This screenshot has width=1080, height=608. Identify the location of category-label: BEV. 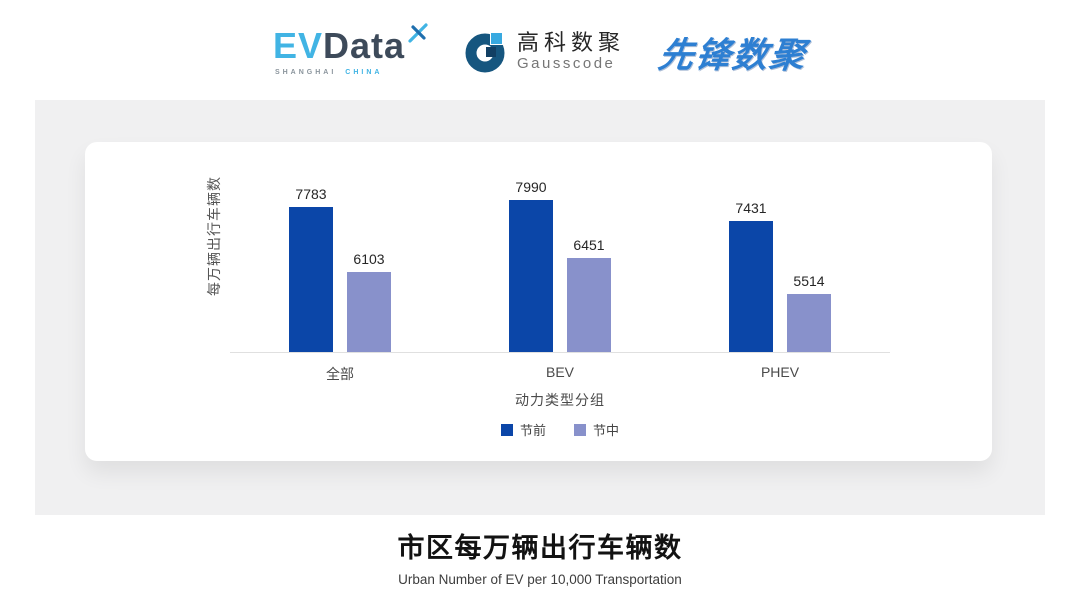
(559, 372).